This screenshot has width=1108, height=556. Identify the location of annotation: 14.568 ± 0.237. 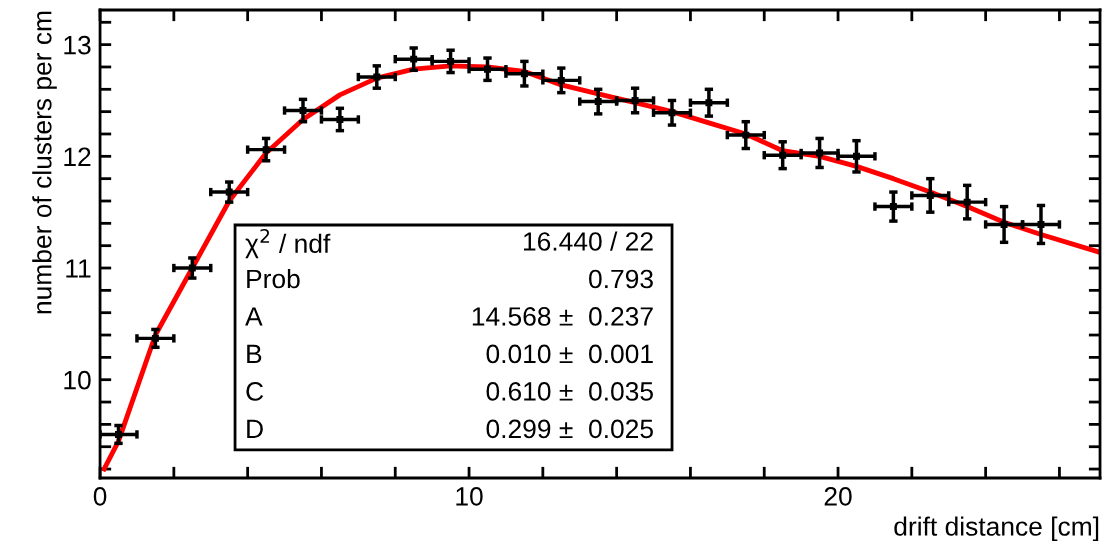
(562, 316).